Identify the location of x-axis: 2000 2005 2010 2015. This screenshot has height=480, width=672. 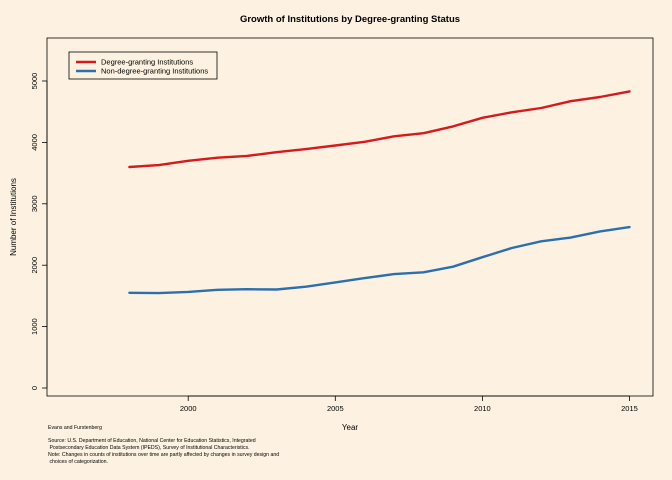
(409, 404).